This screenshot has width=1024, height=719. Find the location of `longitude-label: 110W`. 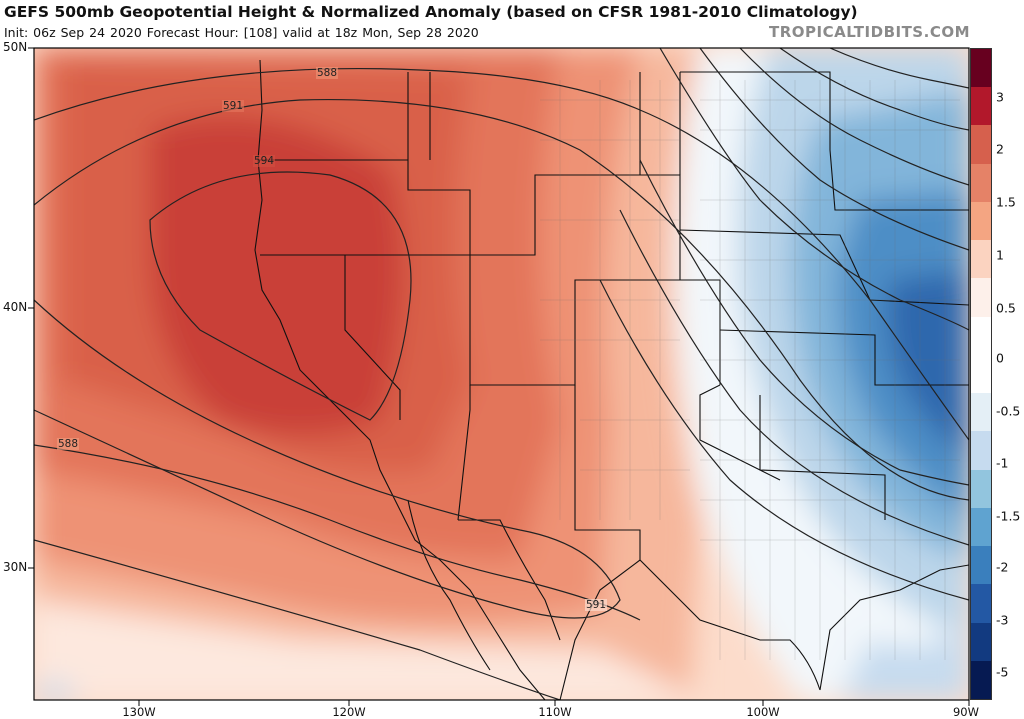

longitude-label: 110W is located at coordinates (555, 712).